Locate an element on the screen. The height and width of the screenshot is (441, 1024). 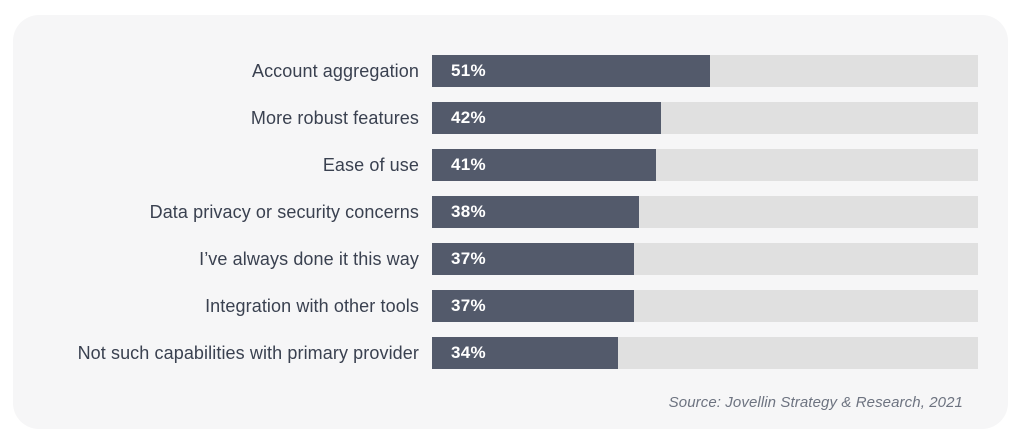
bar-track: 38% is located at coordinates (705, 212).